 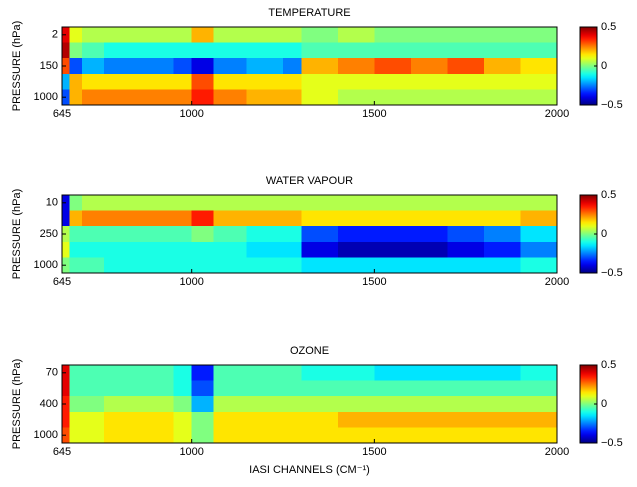 What do you see at coordinates (55, 35) in the screenshot?
I see `y-tick-label: 2` at bounding box center [55, 35].